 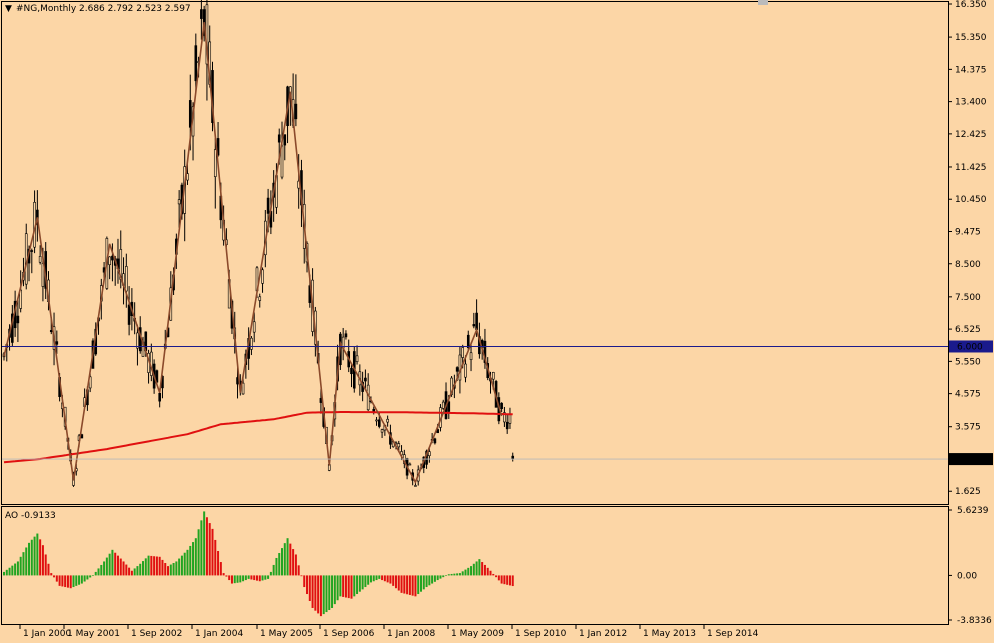 What do you see at coordinates (8, 9) in the screenshot?
I see `header-arrow-icon: ▼` at bounding box center [8, 9].